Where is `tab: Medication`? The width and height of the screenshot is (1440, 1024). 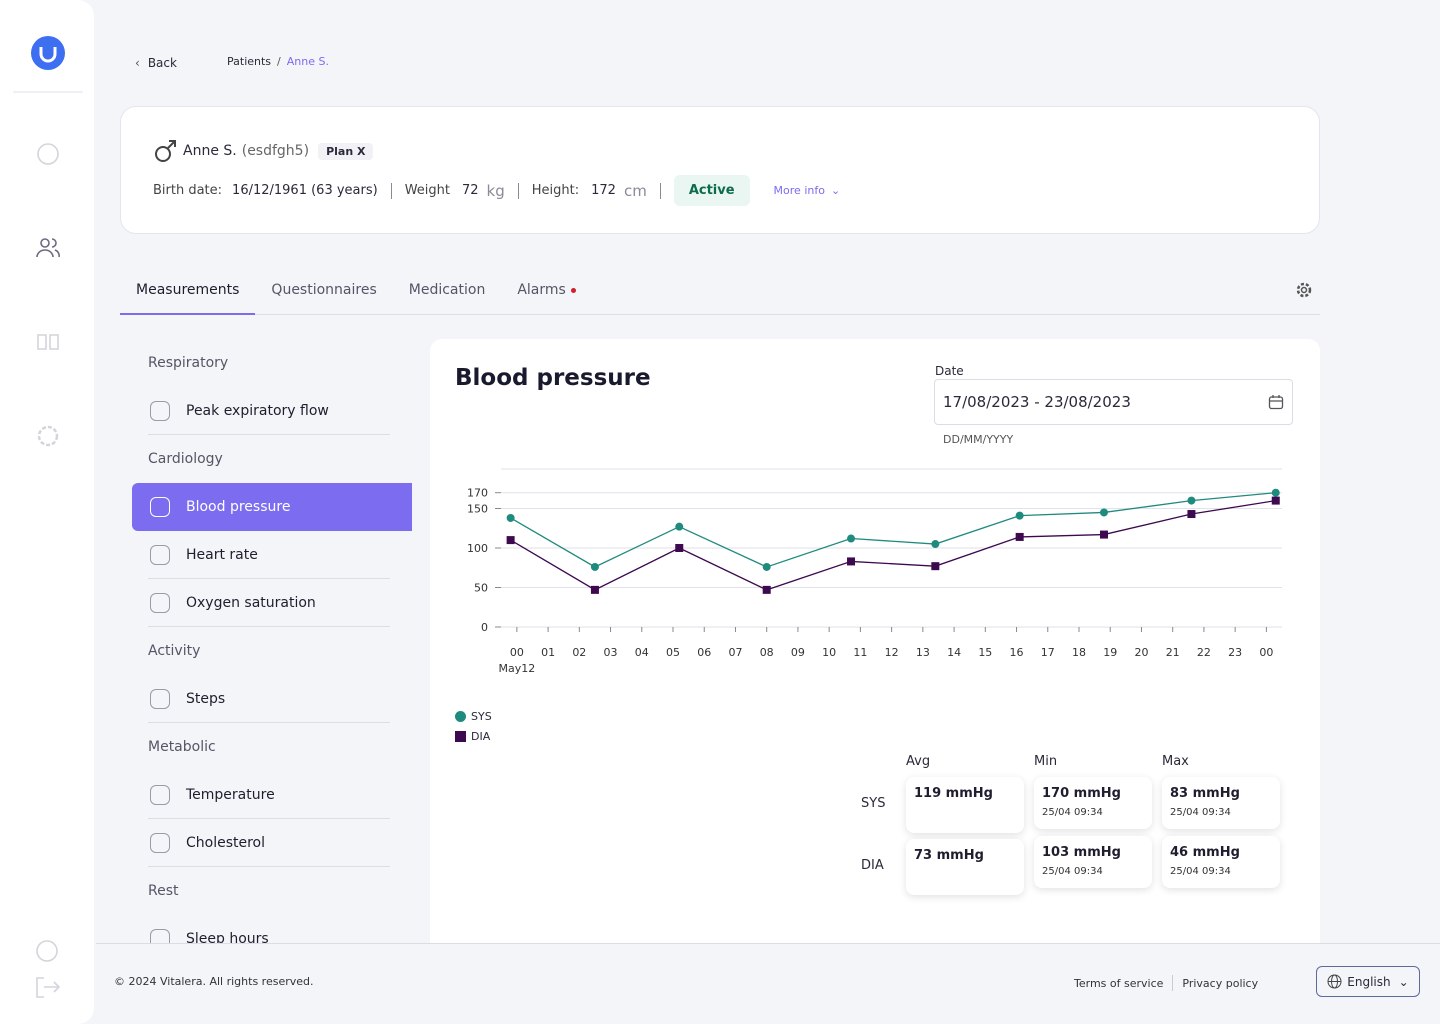 tab: Medication is located at coordinates (447, 290).